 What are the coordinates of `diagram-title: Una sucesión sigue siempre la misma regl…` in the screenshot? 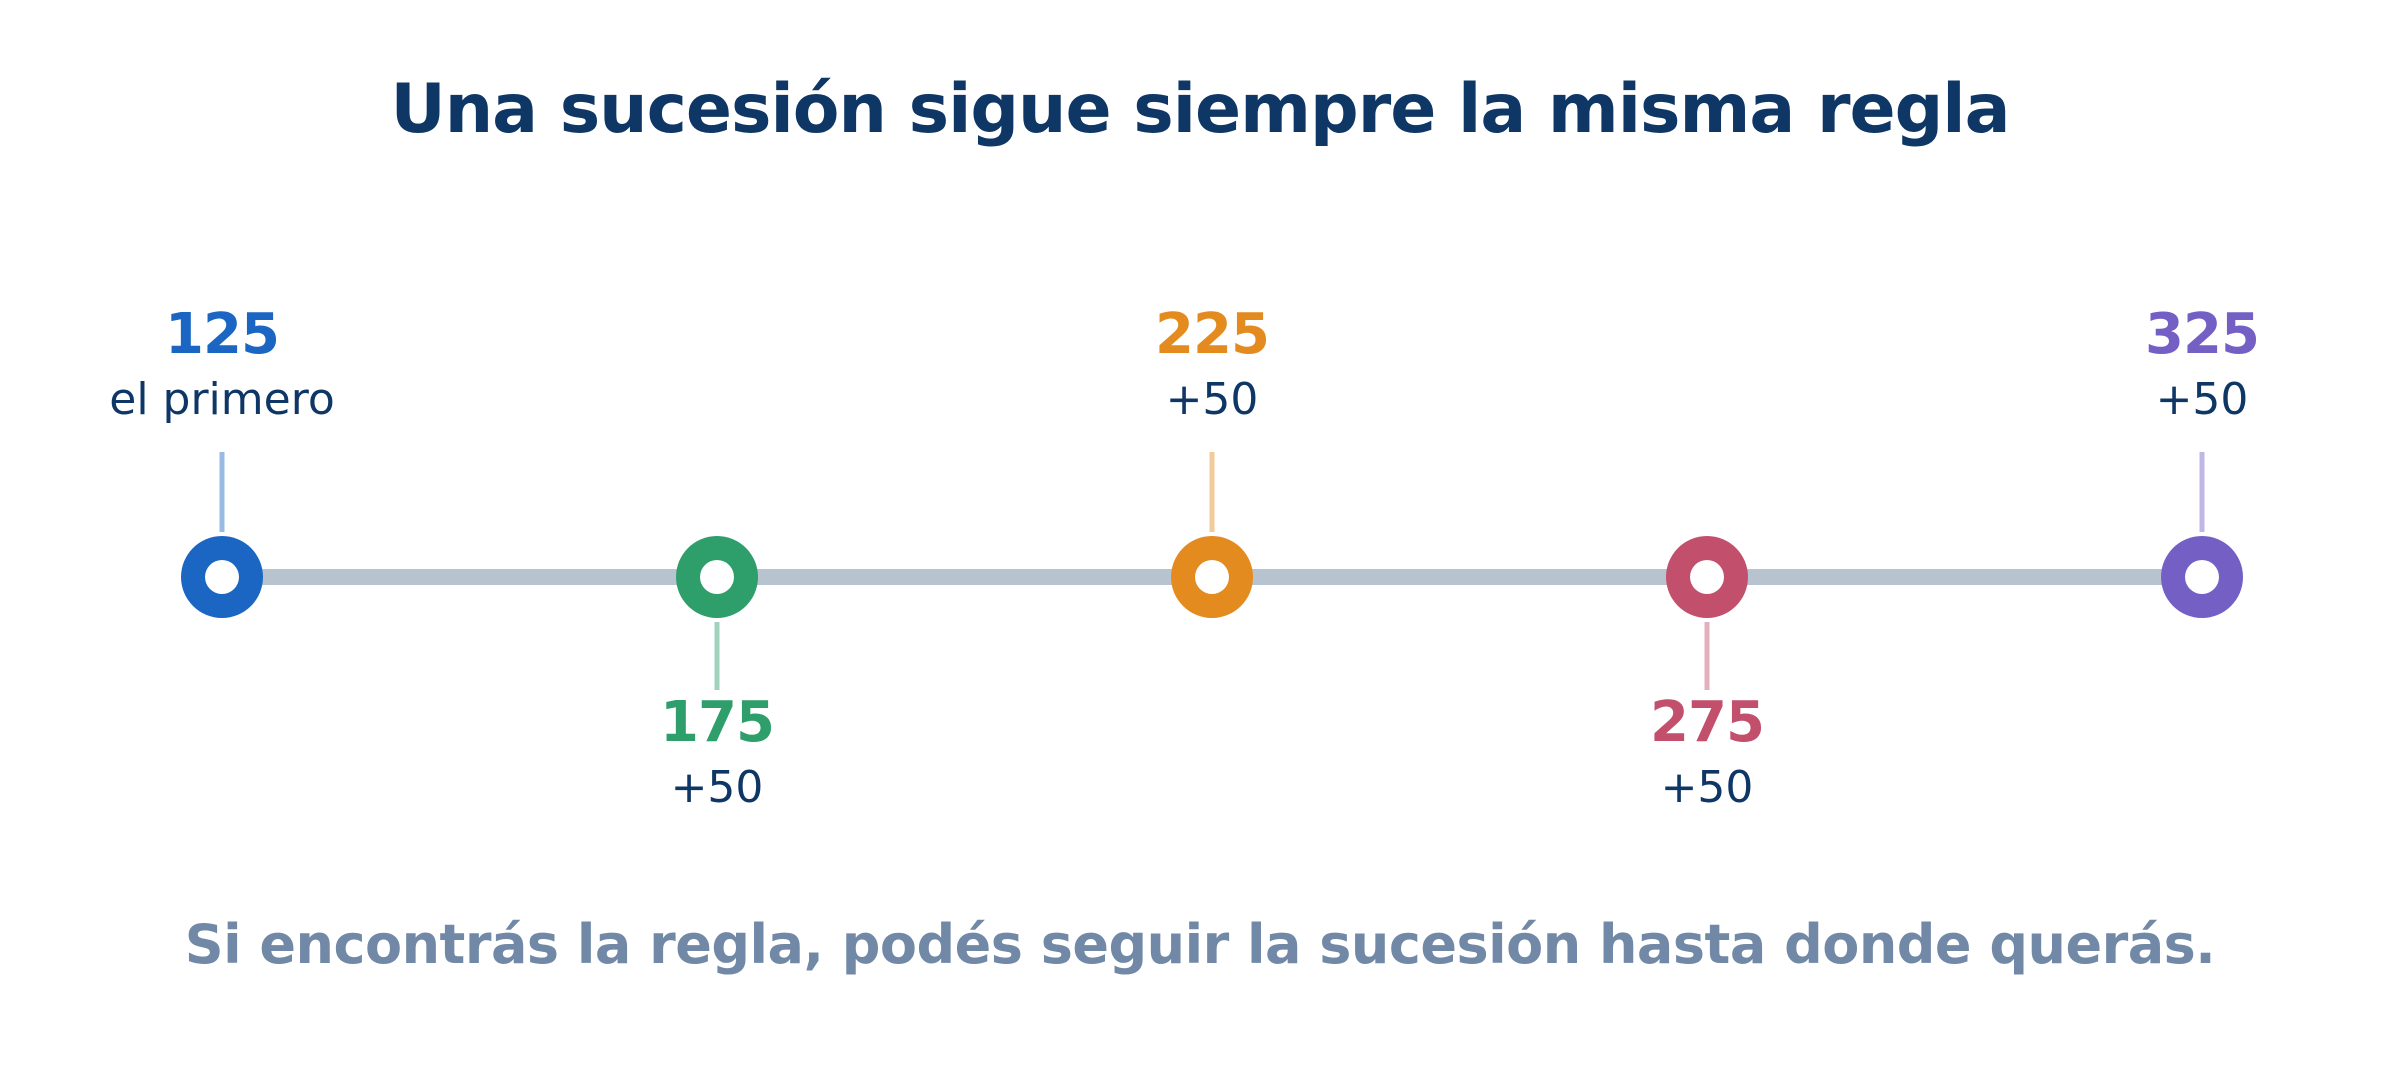 It's located at (1200, 109).